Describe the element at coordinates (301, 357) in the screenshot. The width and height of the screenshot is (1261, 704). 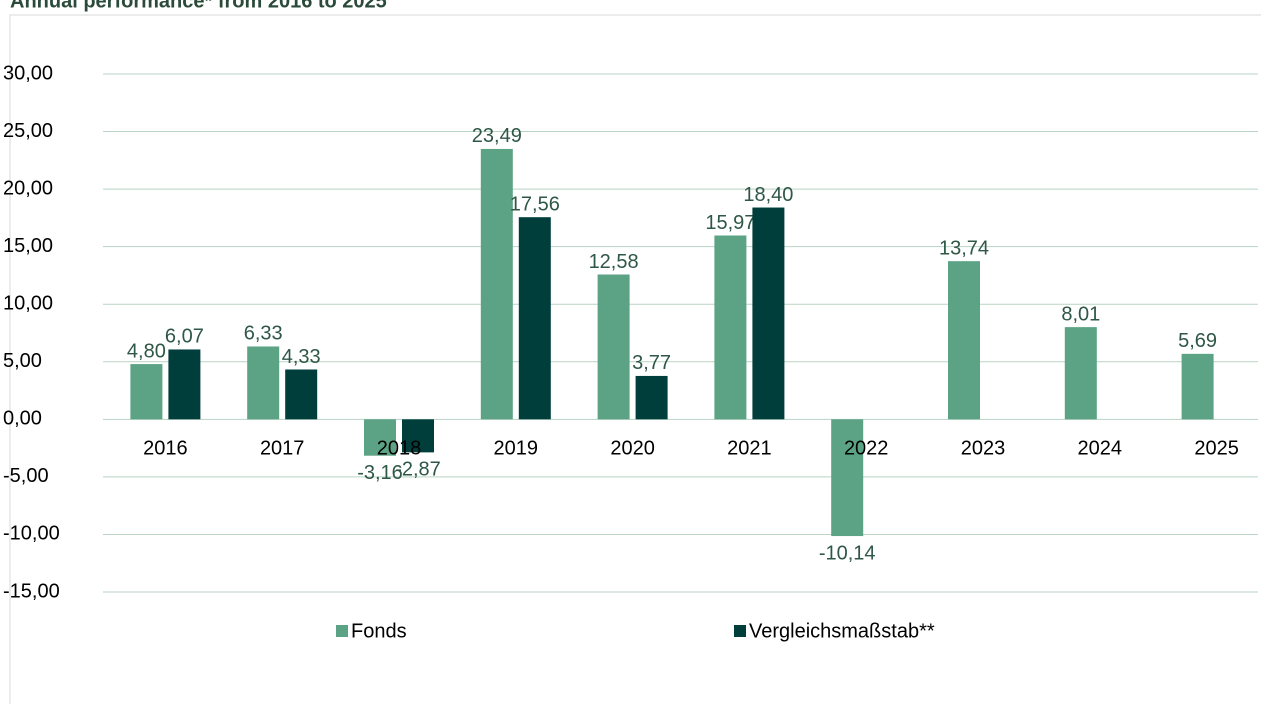
I see `value-label: 4,33` at that location.